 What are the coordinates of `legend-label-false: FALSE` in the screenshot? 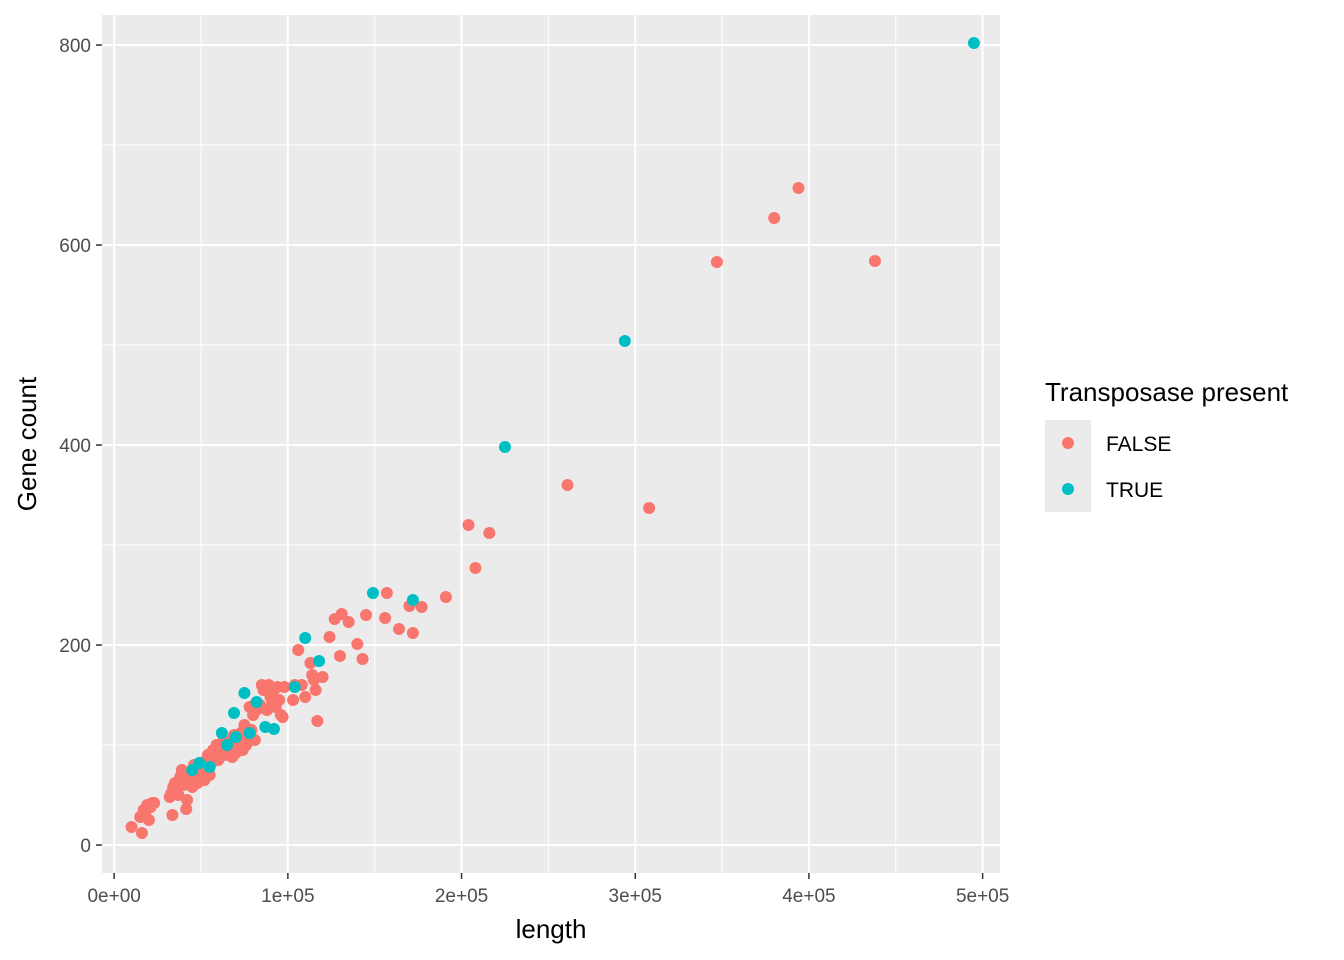 It's located at (1138, 444).